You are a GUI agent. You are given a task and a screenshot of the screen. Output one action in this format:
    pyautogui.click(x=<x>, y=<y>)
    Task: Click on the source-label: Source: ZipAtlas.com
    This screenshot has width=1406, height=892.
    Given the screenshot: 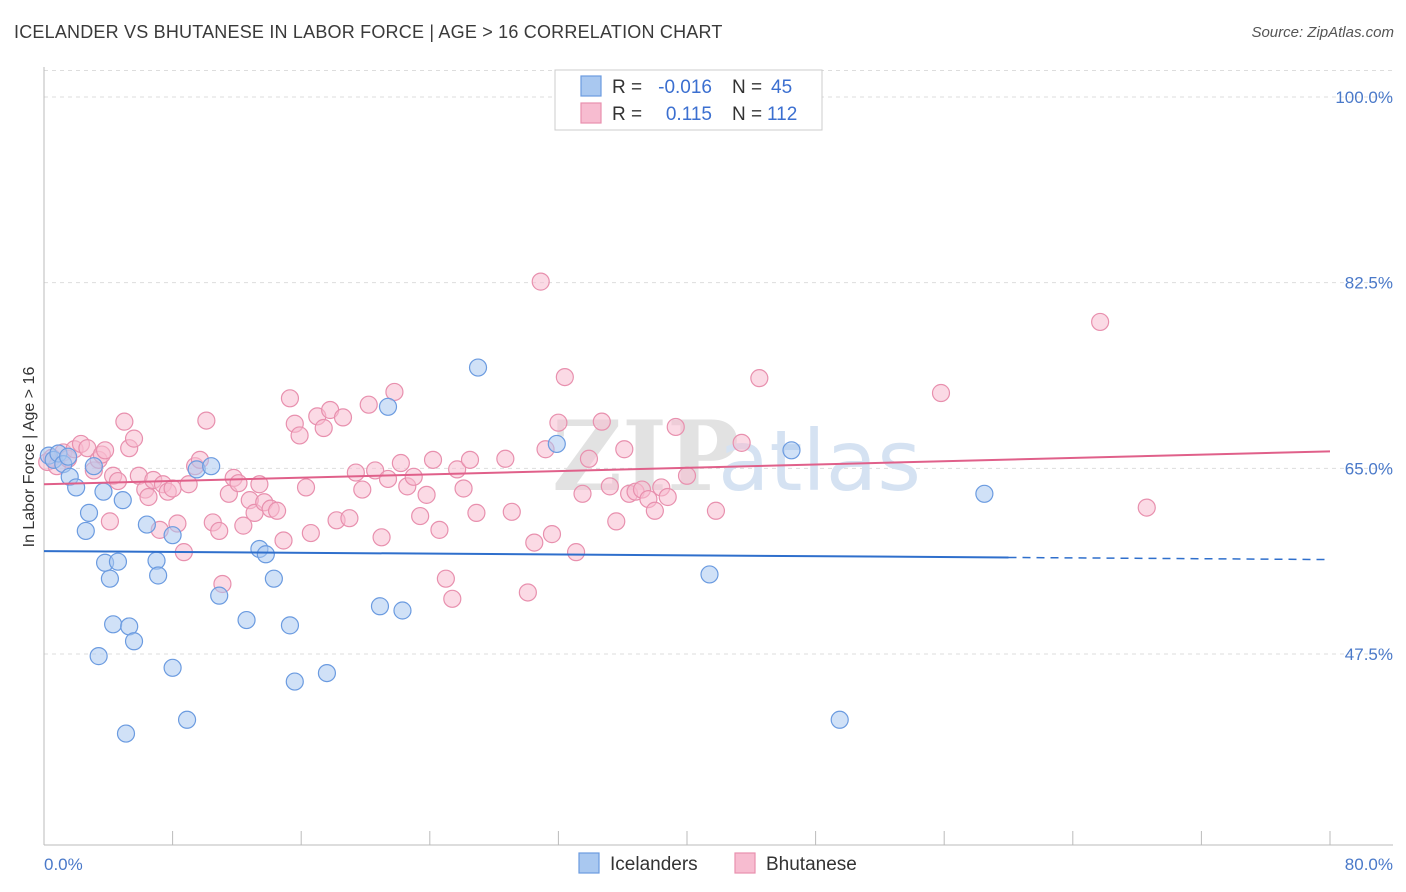 What is the action you would take?
    pyautogui.click(x=1322, y=32)
    